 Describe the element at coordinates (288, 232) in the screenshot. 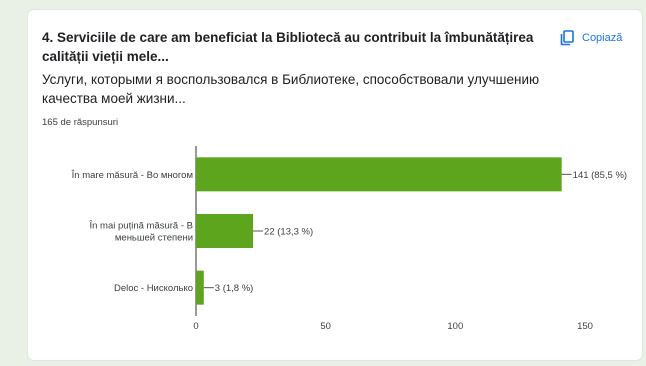

I see `data-label: 22 (13,3 %)` at that location.